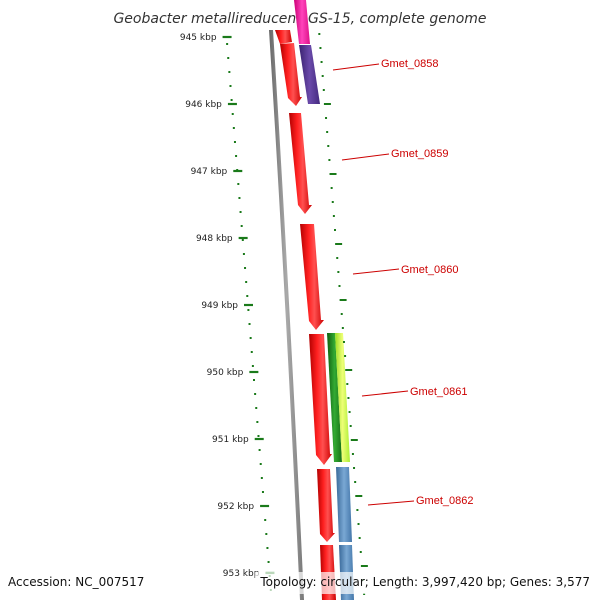  I want to click on gene-label-gmet-0860: Gmet_0860, so click(405, 270).